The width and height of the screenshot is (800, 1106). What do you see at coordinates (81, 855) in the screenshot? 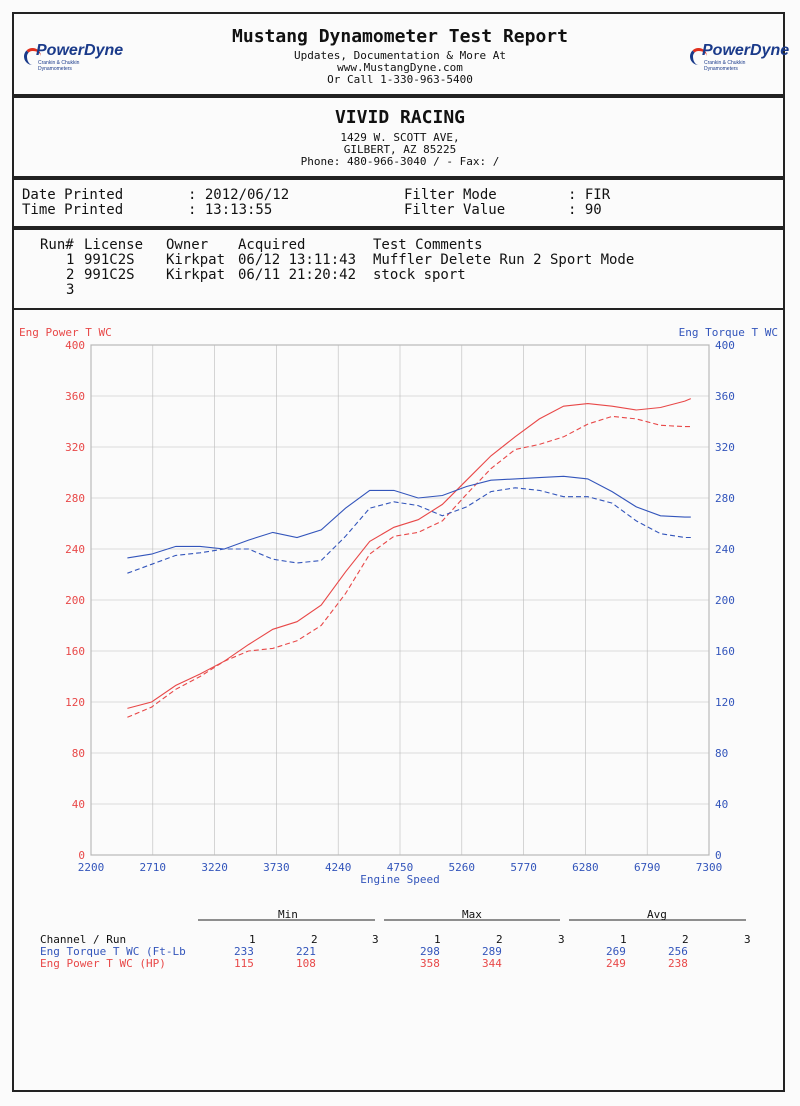
I see `y-tick-label-left: 0` at bounding box center [81, 855].